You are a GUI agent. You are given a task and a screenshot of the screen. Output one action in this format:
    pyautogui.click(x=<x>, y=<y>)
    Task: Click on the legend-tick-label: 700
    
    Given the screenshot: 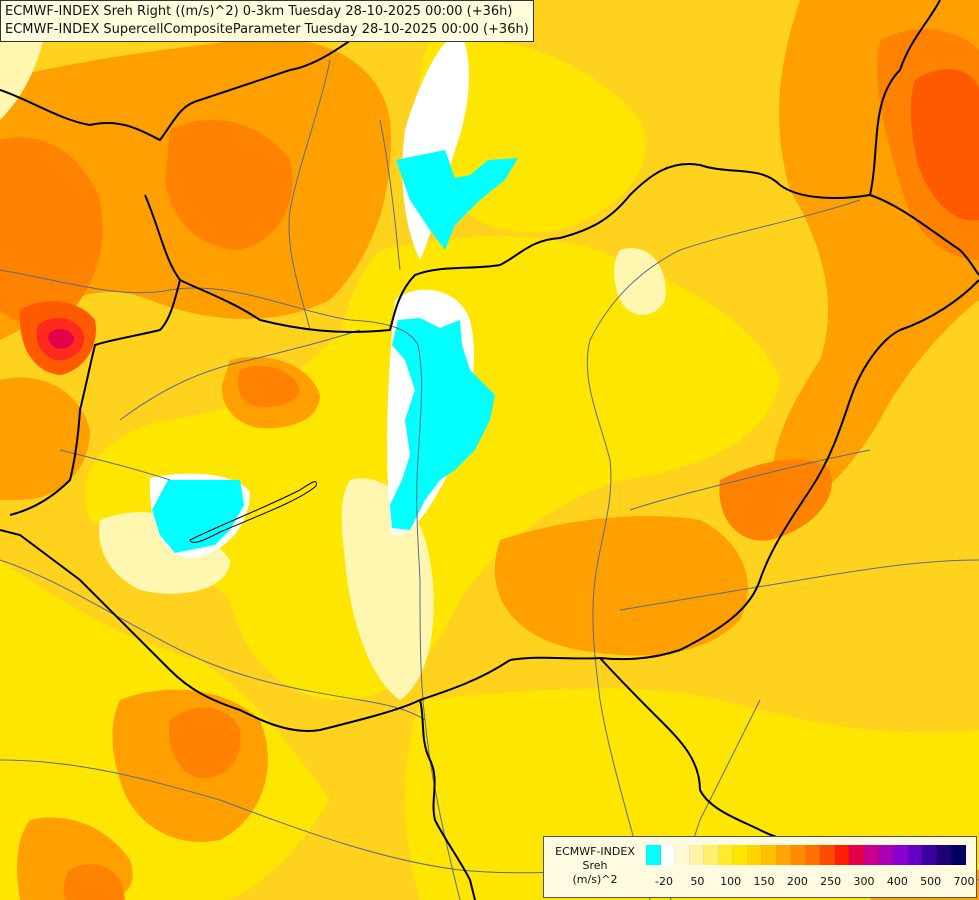 What is the action you would take?
    pyautogui.click(x=964, y=881)
    